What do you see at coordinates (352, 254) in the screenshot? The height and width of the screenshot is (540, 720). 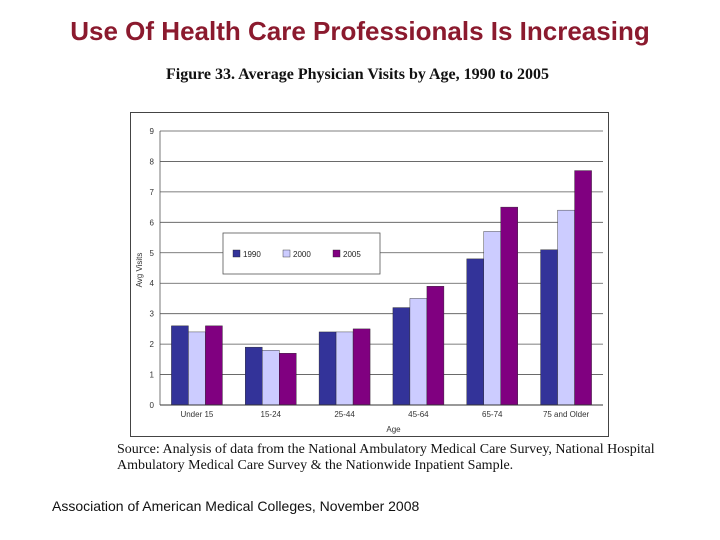 I see `legend-label-2005: 2005` at bounding box center [352, 254].